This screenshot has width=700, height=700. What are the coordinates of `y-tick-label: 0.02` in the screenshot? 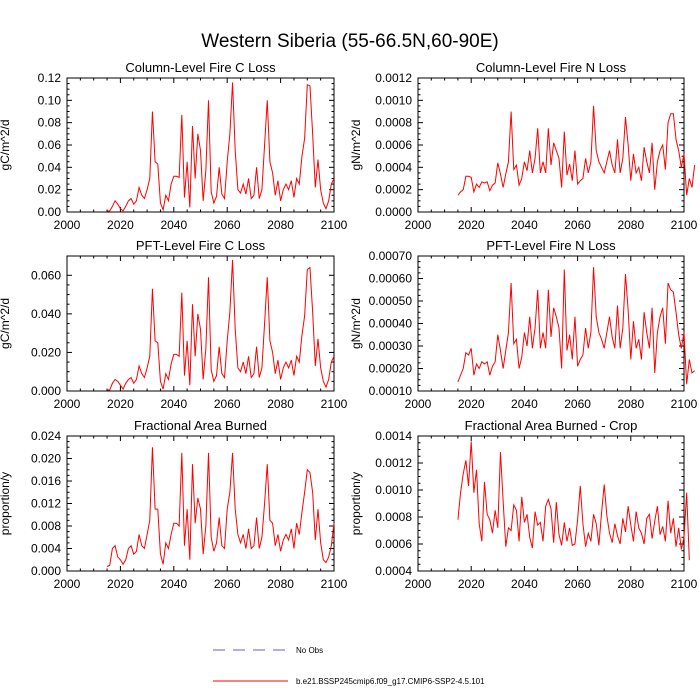 It's located at (50, 190).